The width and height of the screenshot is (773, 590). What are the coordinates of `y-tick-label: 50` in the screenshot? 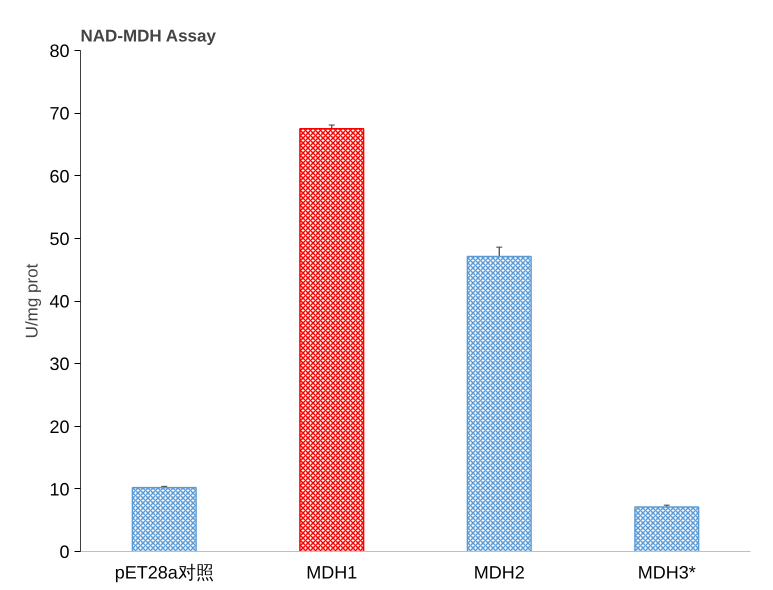 It's located at (59, 238).